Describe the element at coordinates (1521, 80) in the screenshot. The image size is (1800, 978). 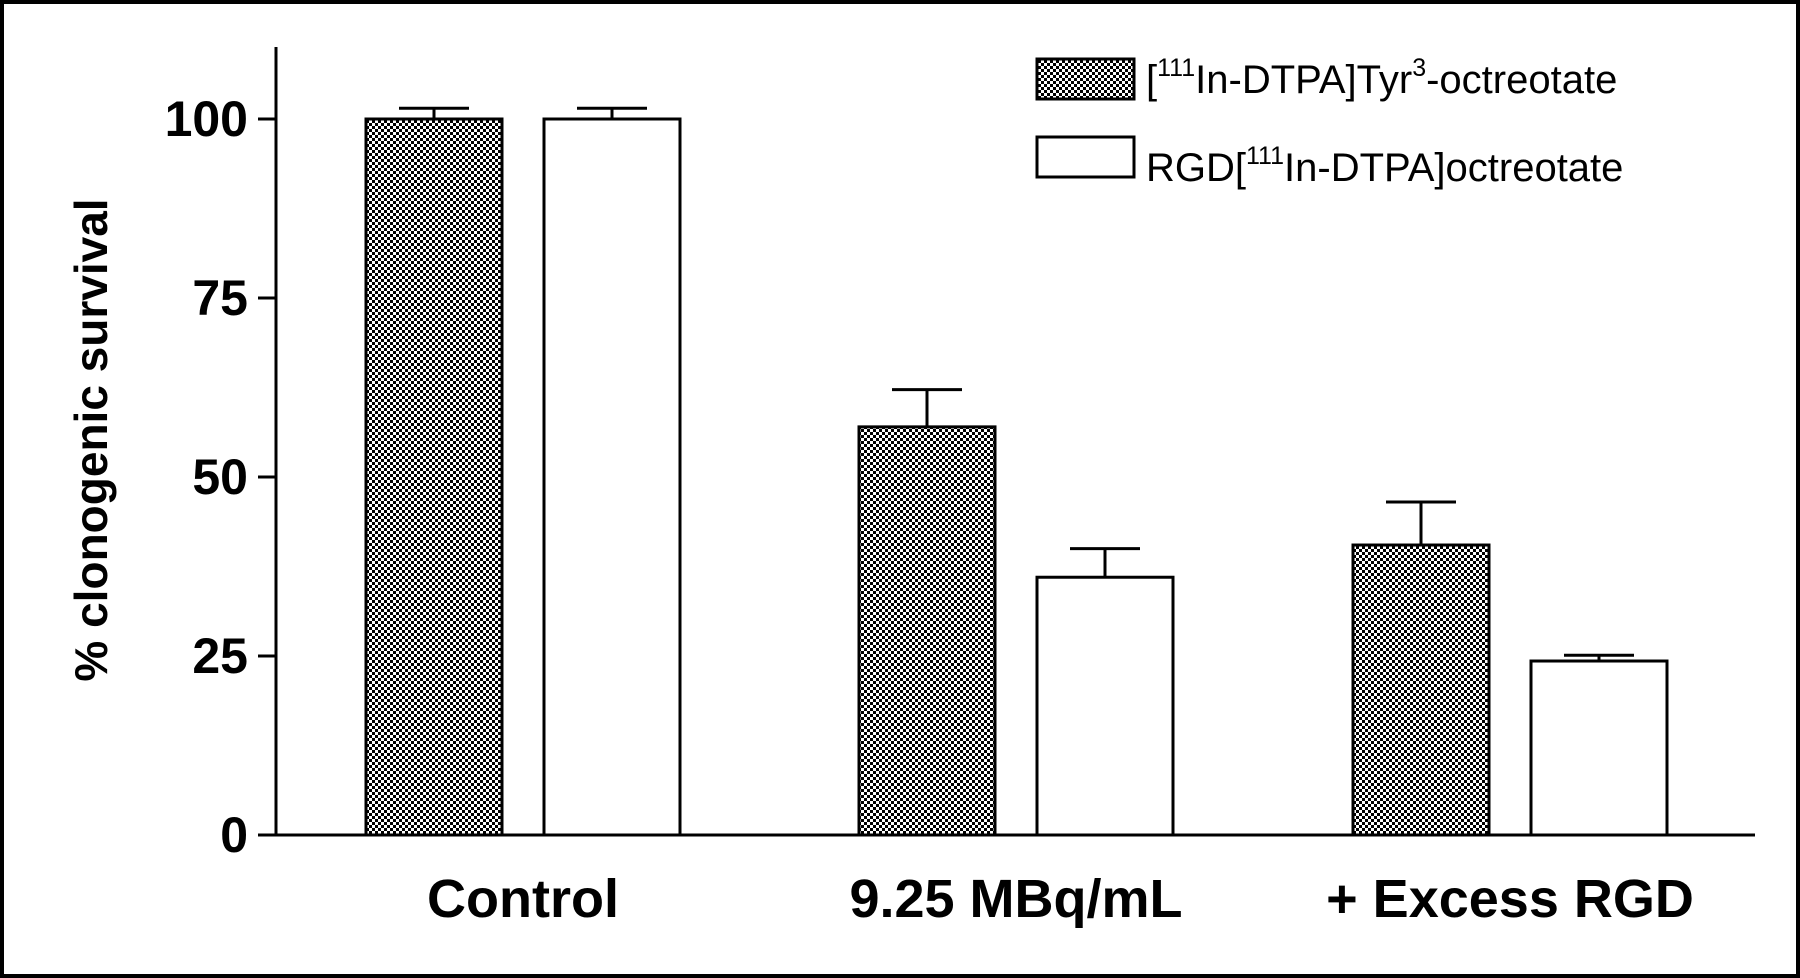
I see `legend-1-part-c: -octreotate` at that location.